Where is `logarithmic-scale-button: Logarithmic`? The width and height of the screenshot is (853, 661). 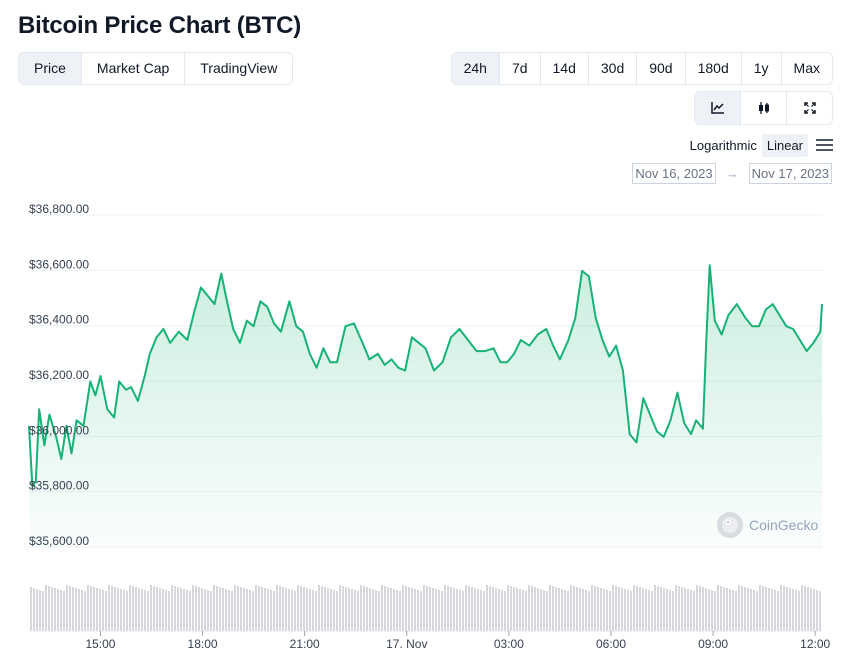 logarithmic-scale-button: Logarithmic is located at coordinates (723, 145).